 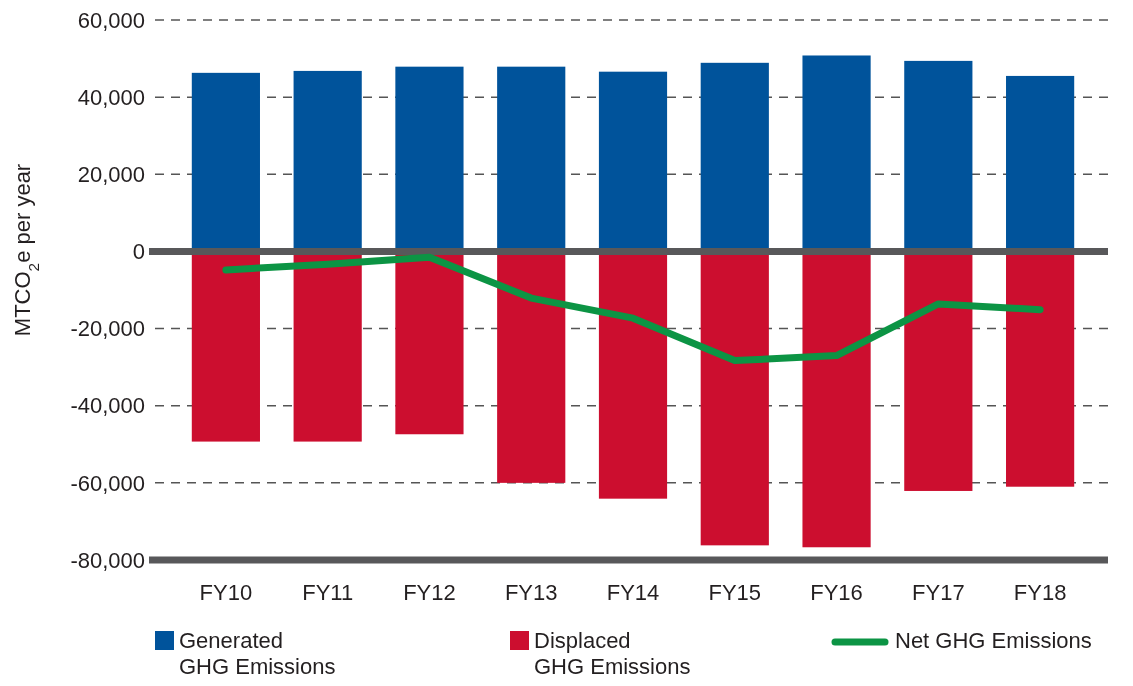 What do you see at coordinates (226, 592) in the screenshot?
I see `x-tick-label: FY10` at bounding box center [226, 592].